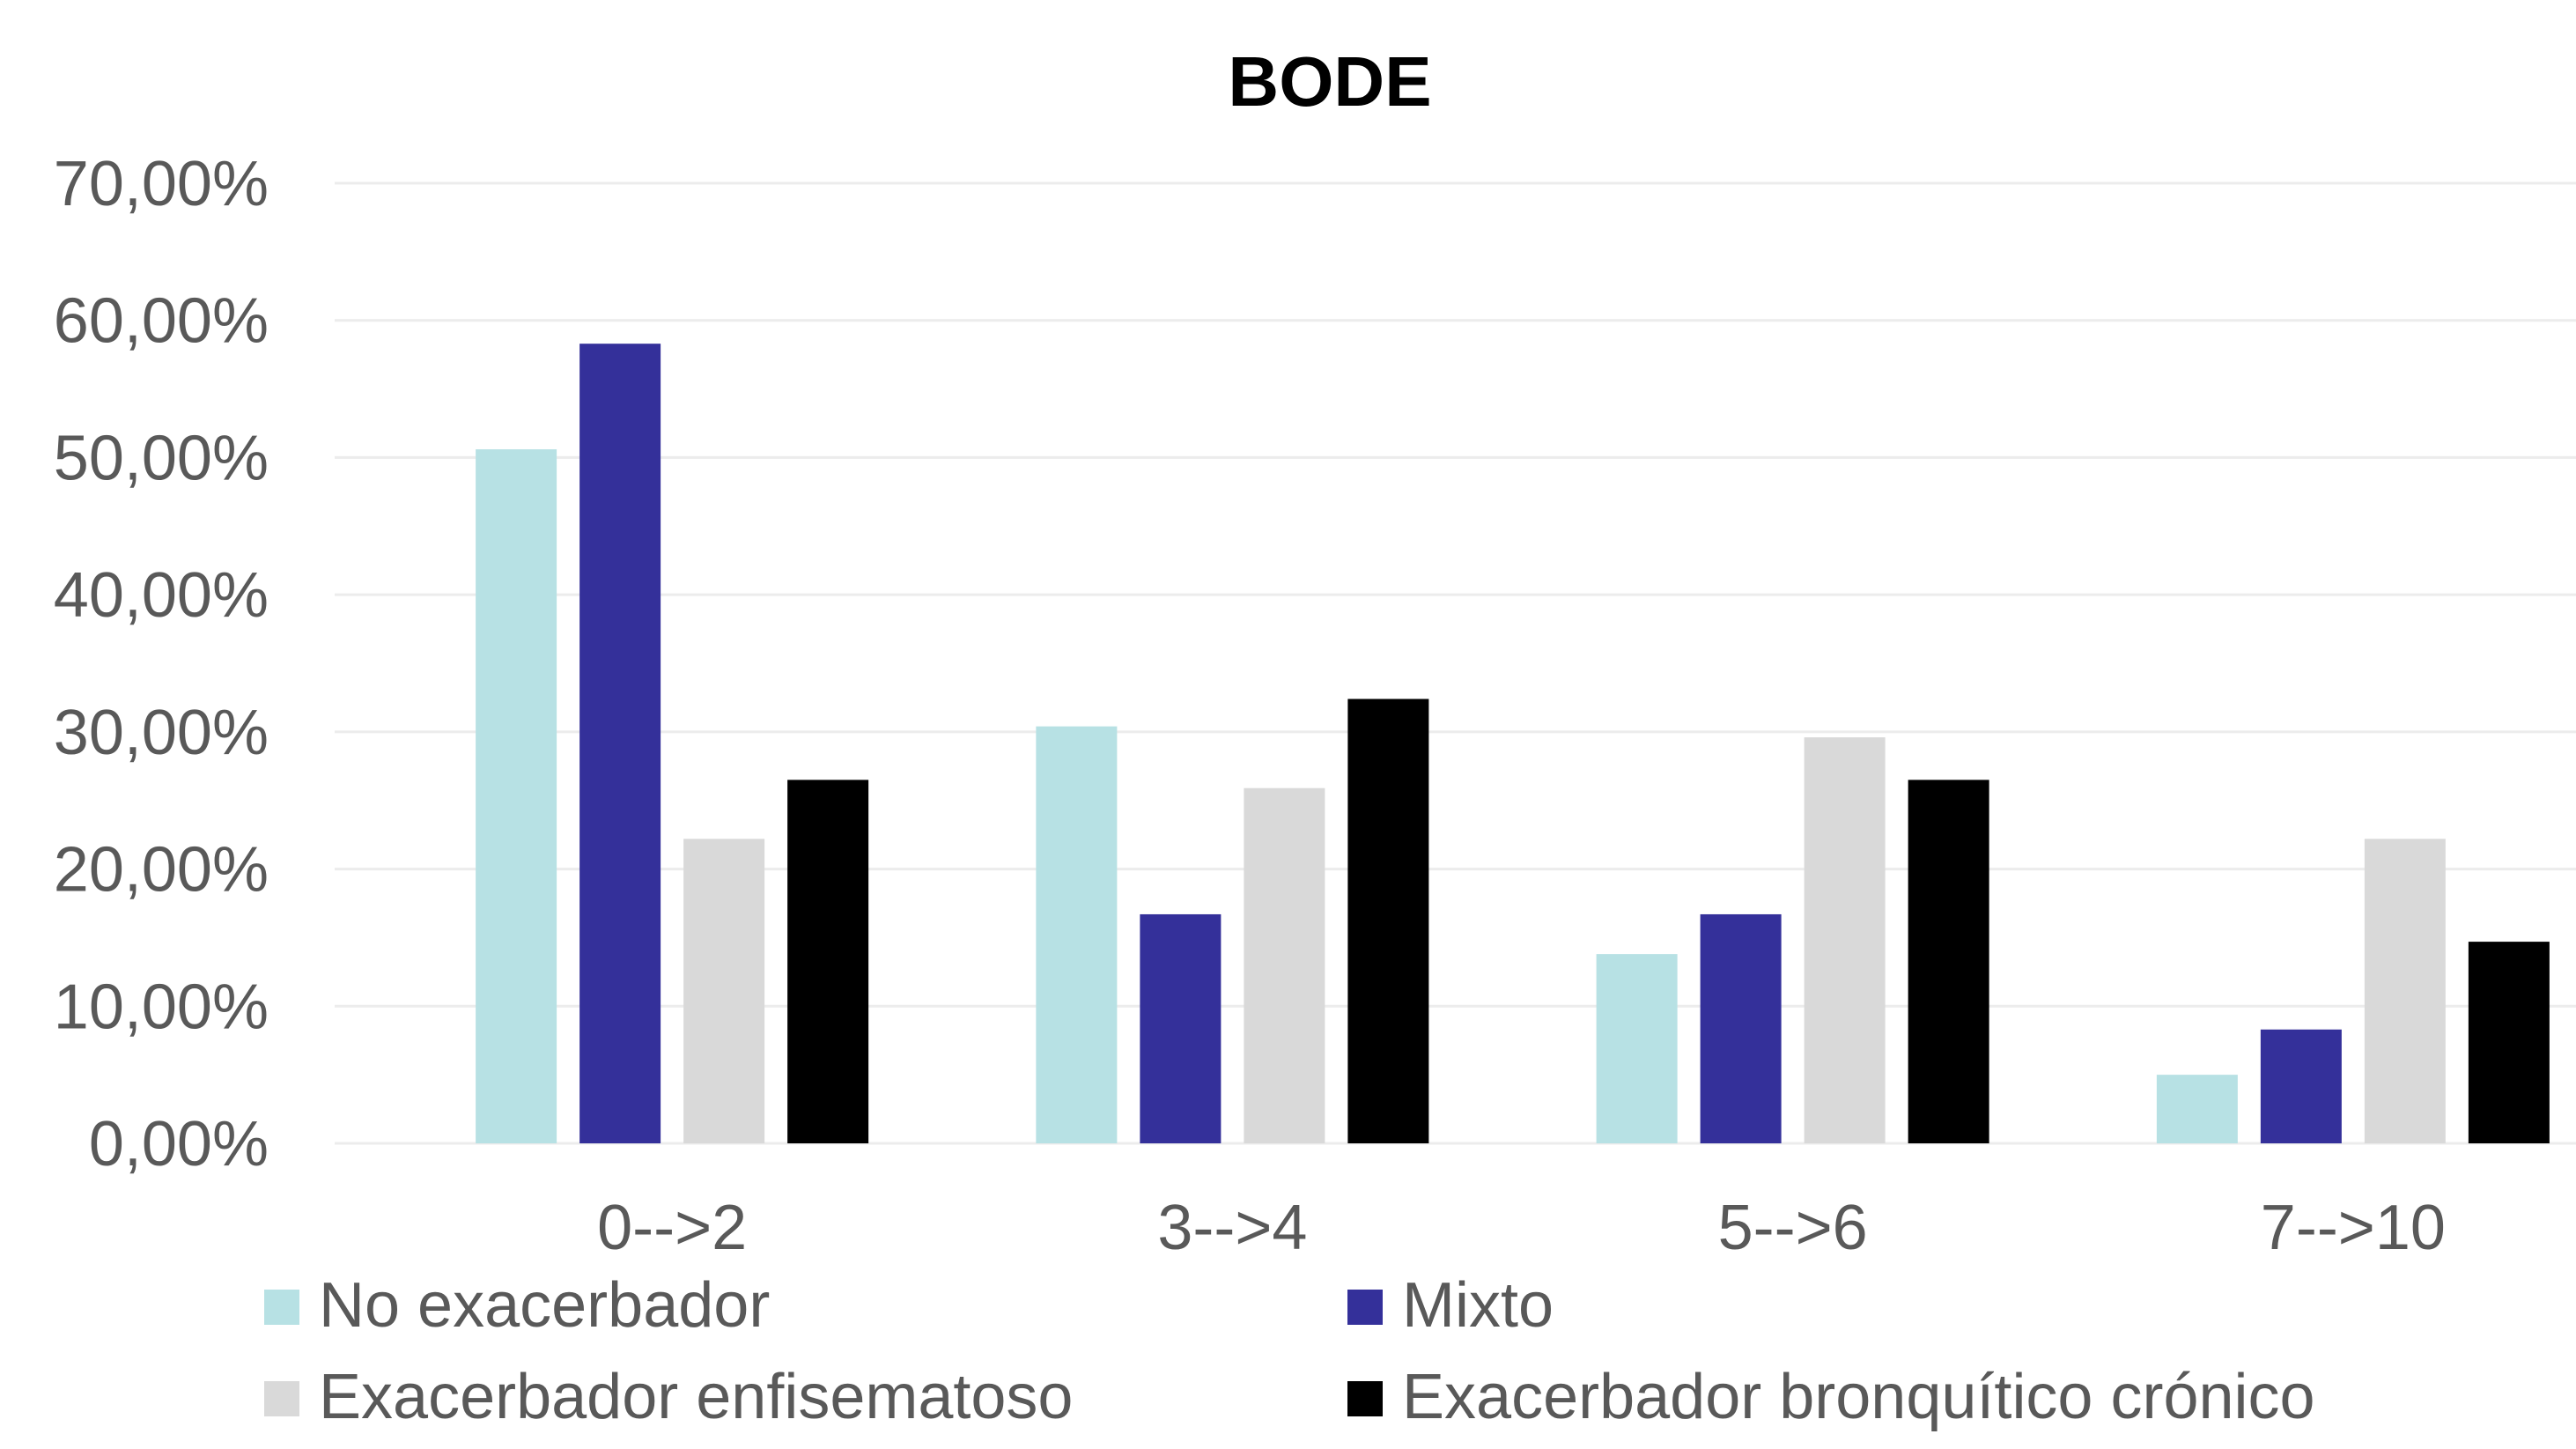  What do you see at coordinates (696, 1397) in the screenshot?
I see `legend-label: Exacerbador enfisematoso` at bounding box center [696, 1397].